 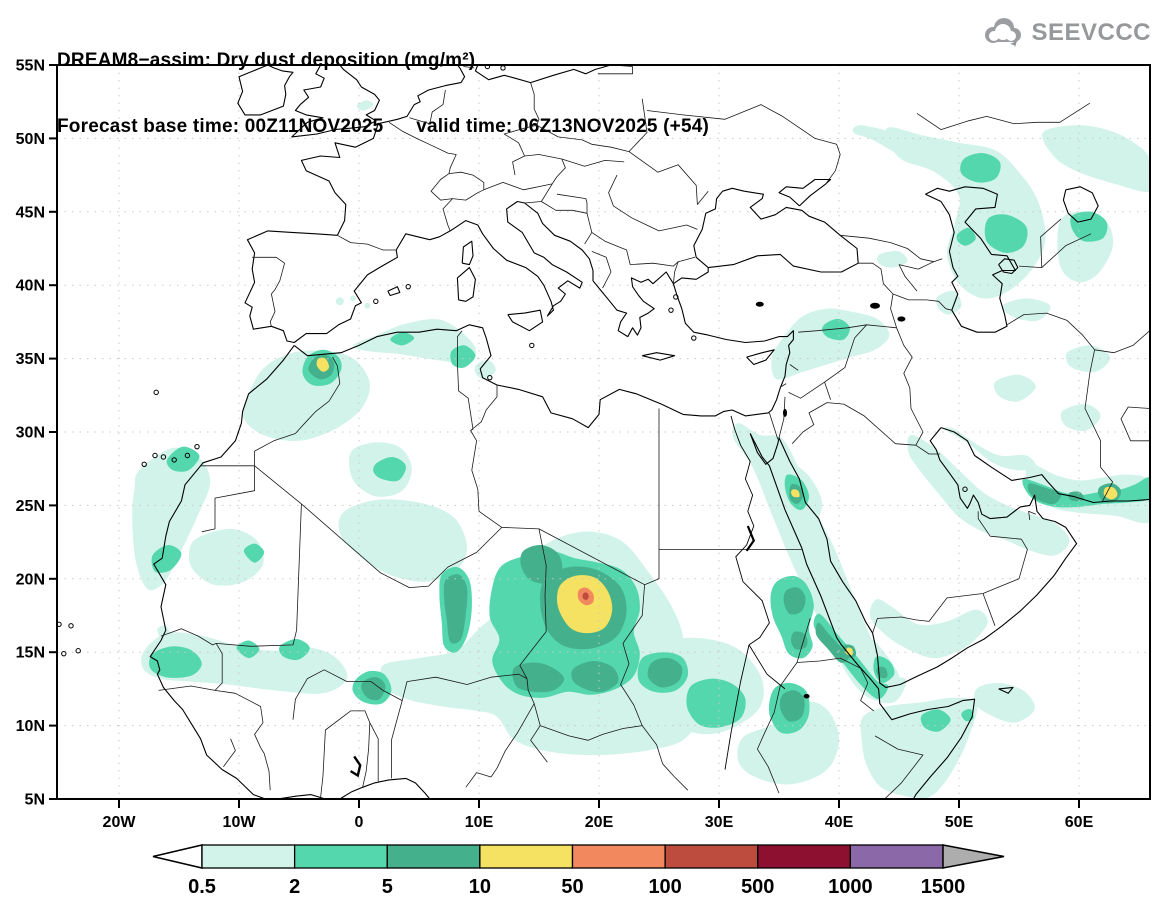 I want to click on colorbar: 0.5 2 5 10 50 100 500 1000 1500, so click(x=578, y=871).